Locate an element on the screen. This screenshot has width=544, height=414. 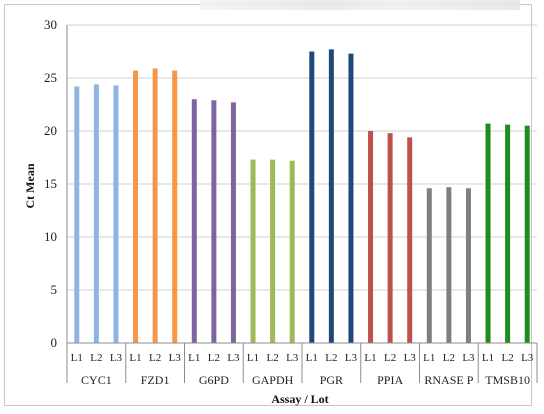
y-tick-label: 30 is located at coordinates (50, 24).